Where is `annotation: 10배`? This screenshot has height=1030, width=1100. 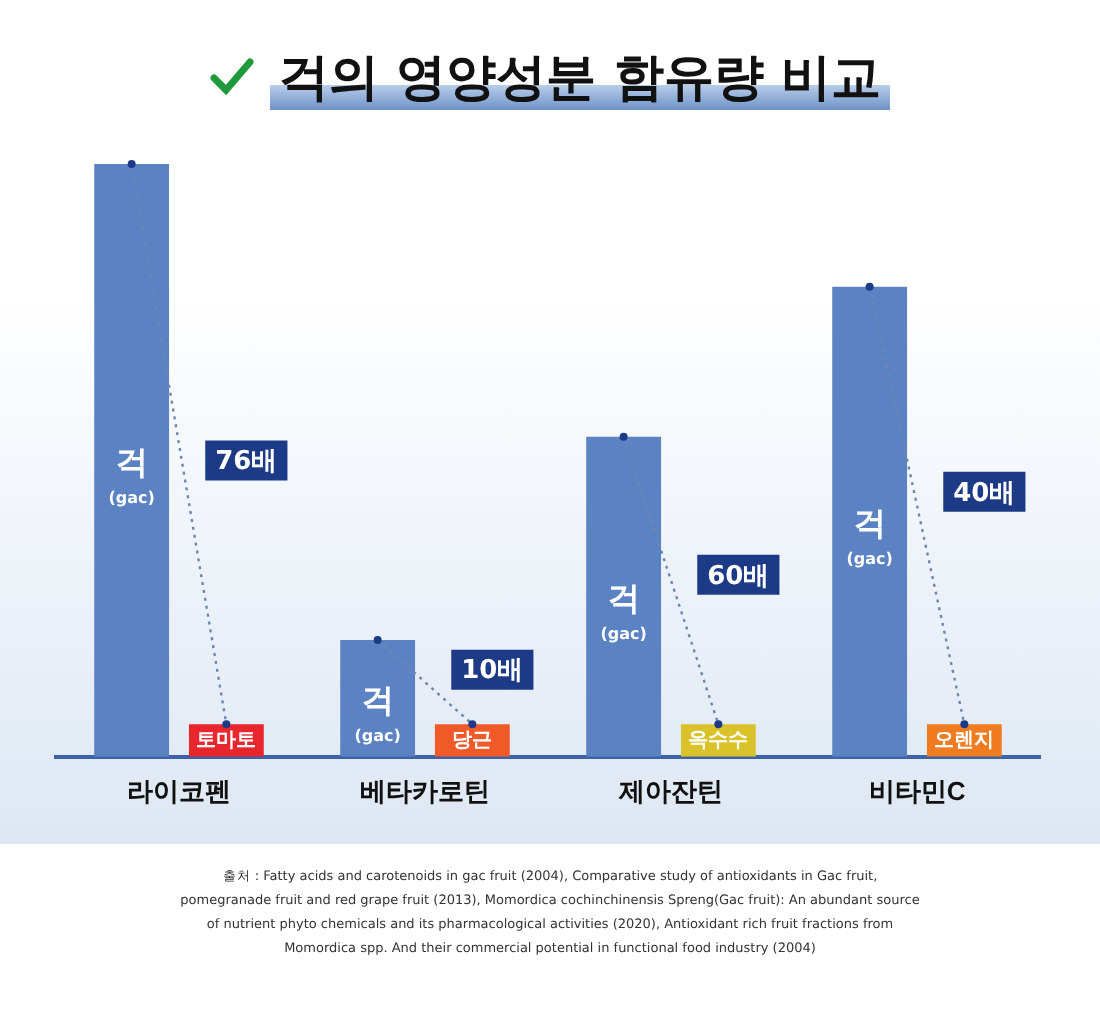 annotation: 10배 is located at coordinates (492, 671).